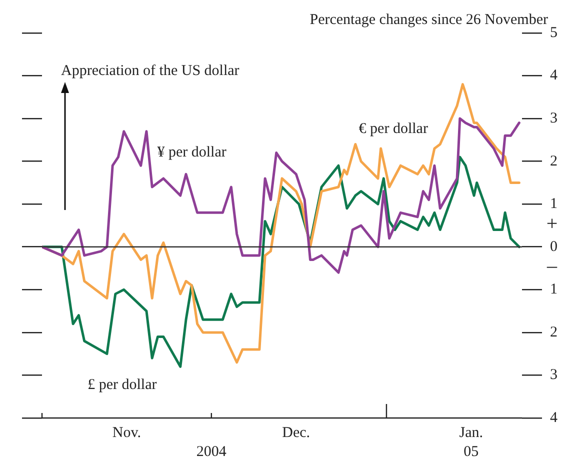  Describe the element at coordinates (393, 129) in the screenshot. I see `series-label: € per dollar` at that location.